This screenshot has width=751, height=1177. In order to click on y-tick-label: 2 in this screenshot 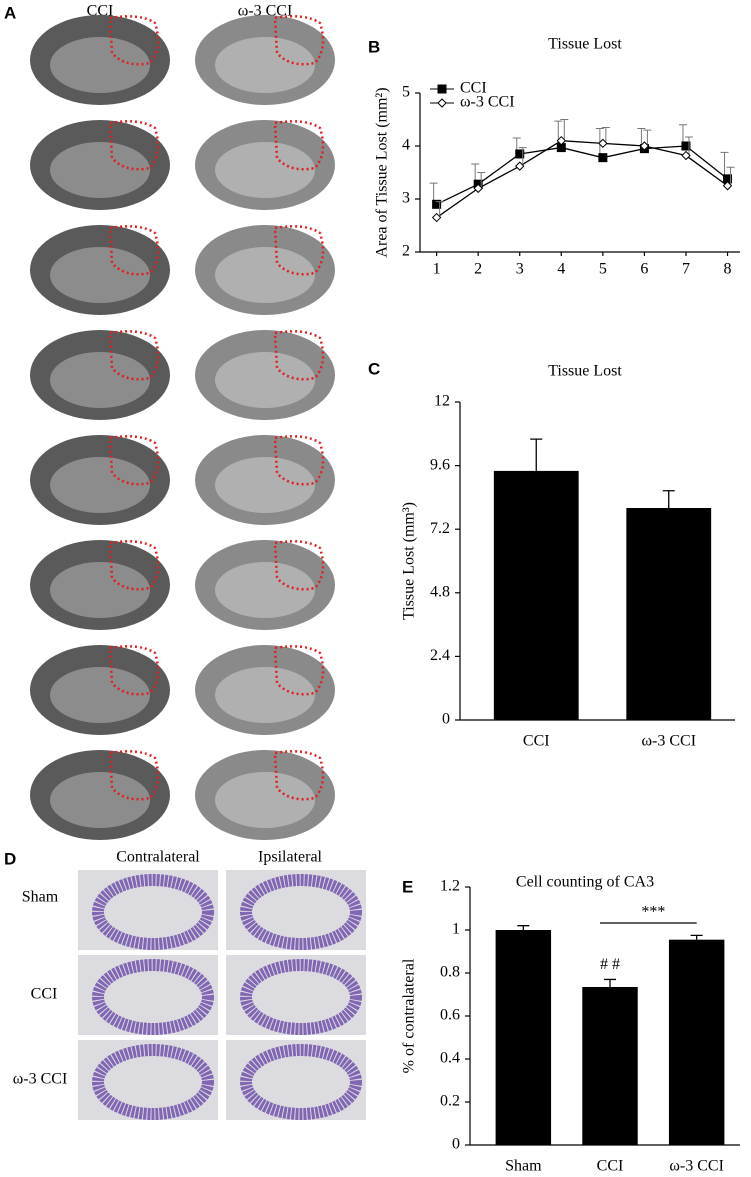, I will do `click(406, 251)`.